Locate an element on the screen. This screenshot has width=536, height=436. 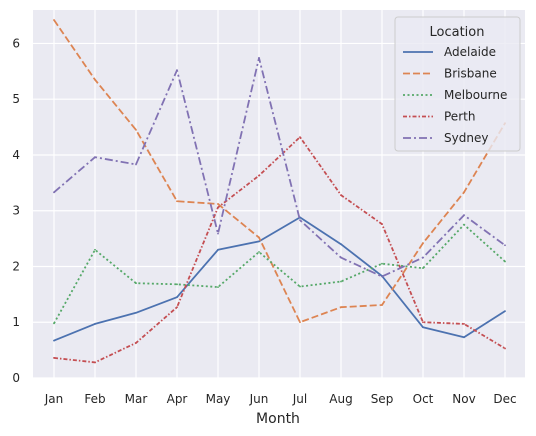
x-axis-label: Month is located at coordinates (278, 419).